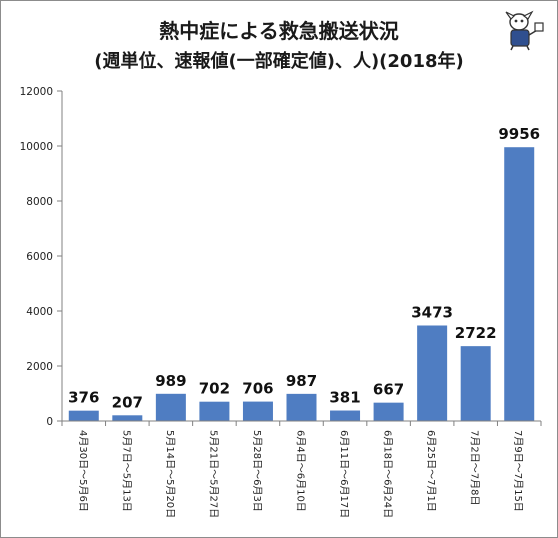 The height and width of the screenshot is (538, 558). Describe the element at coordinates (49, 422) in the screenshot. I see `y-tick-label: 0` at that location.